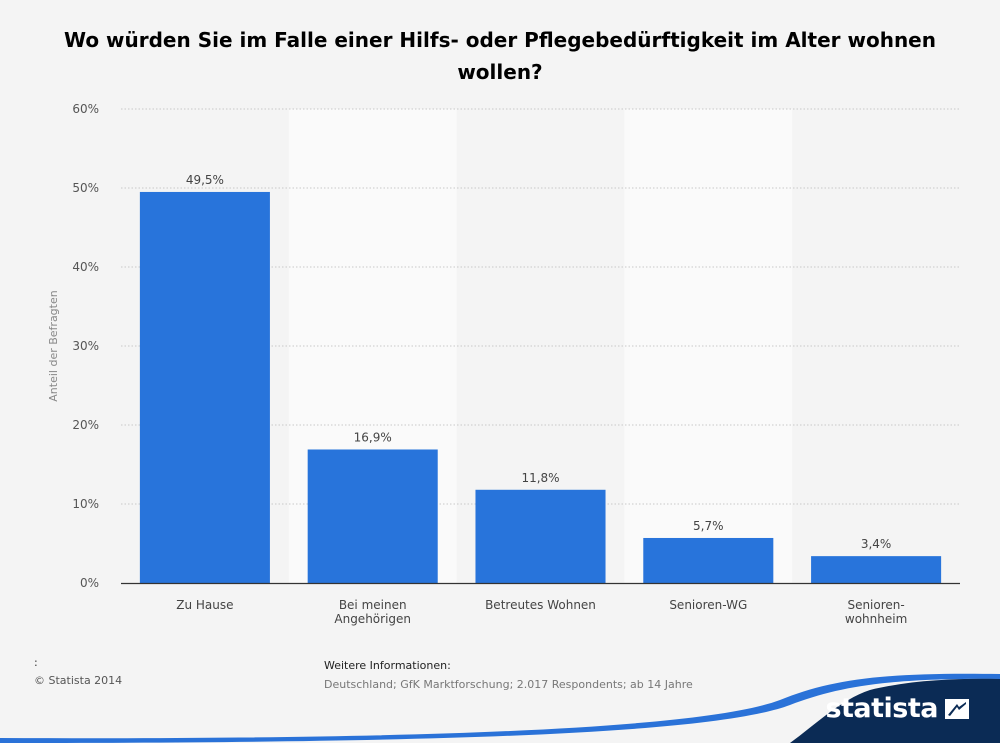 Image resolution: width=1000 pixels, height=743 pixels. I want to click on data-label: 49,5%, so click(205, 180).